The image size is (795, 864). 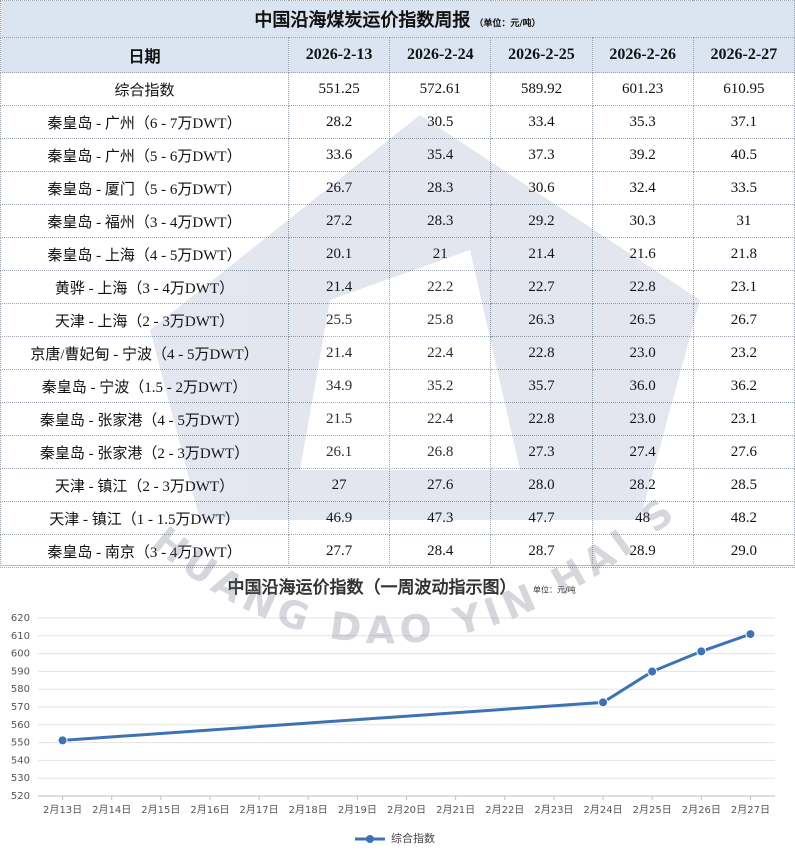 What do you see at coordinates (62, 810) in the screenshot?
I see `x-tick-label: 2月13日` at bounding box center [62, 810].